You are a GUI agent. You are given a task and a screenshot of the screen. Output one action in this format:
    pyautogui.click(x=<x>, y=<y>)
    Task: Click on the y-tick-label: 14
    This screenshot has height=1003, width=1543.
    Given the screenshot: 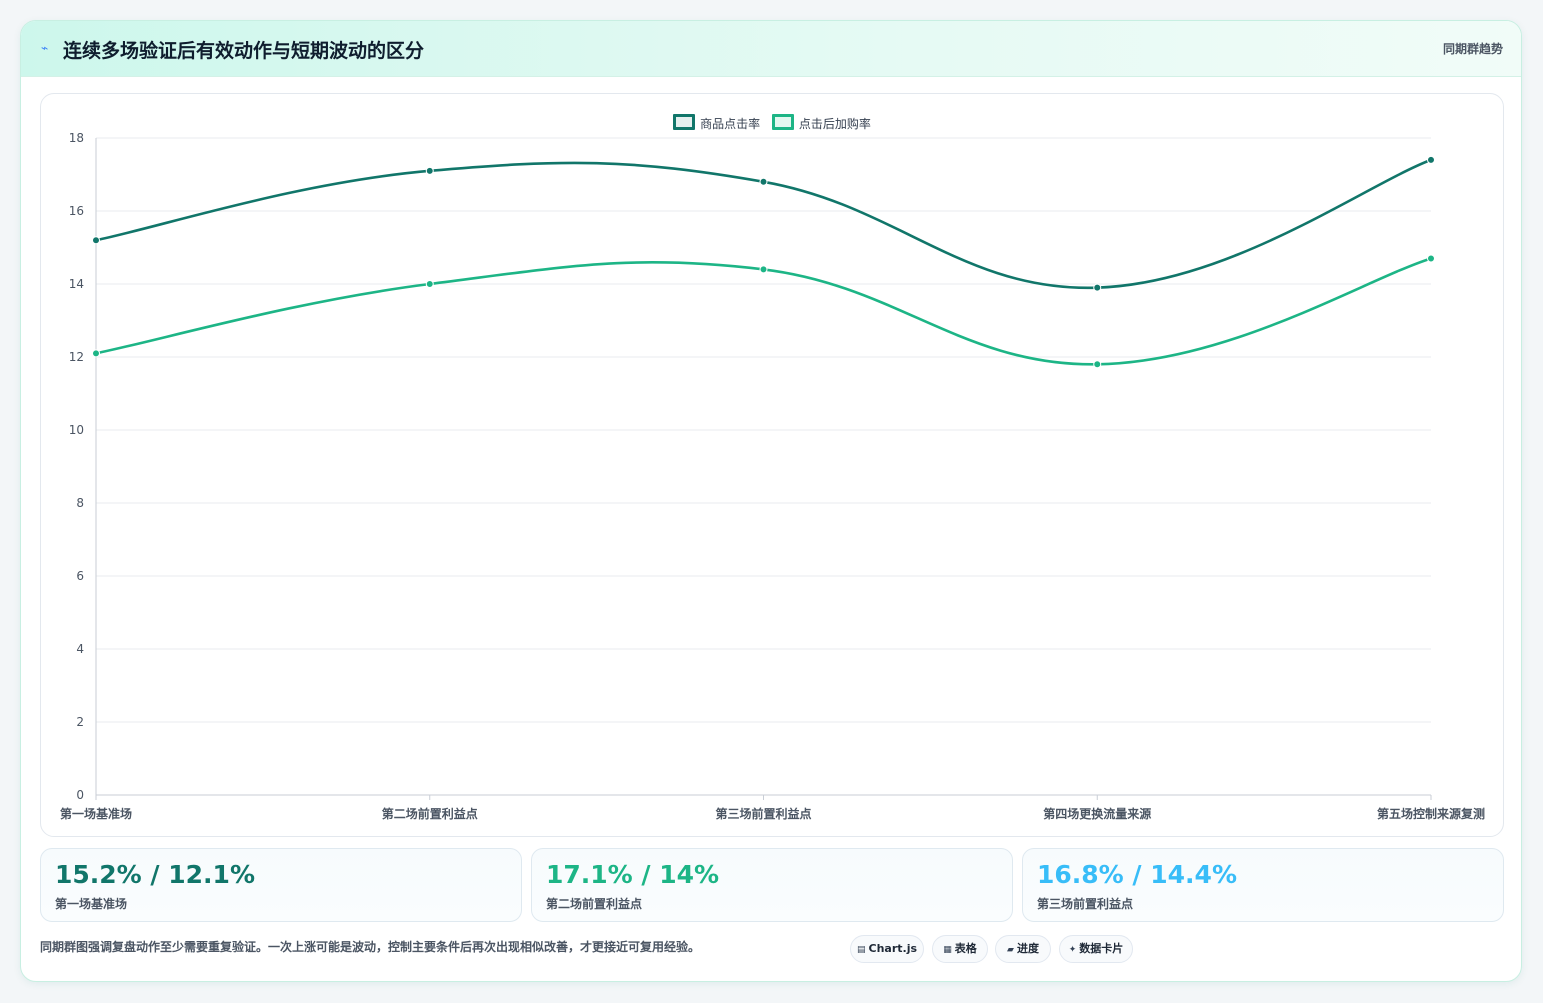 What is the action you would take?
    pyautogui.click(x=76, y=284)
    